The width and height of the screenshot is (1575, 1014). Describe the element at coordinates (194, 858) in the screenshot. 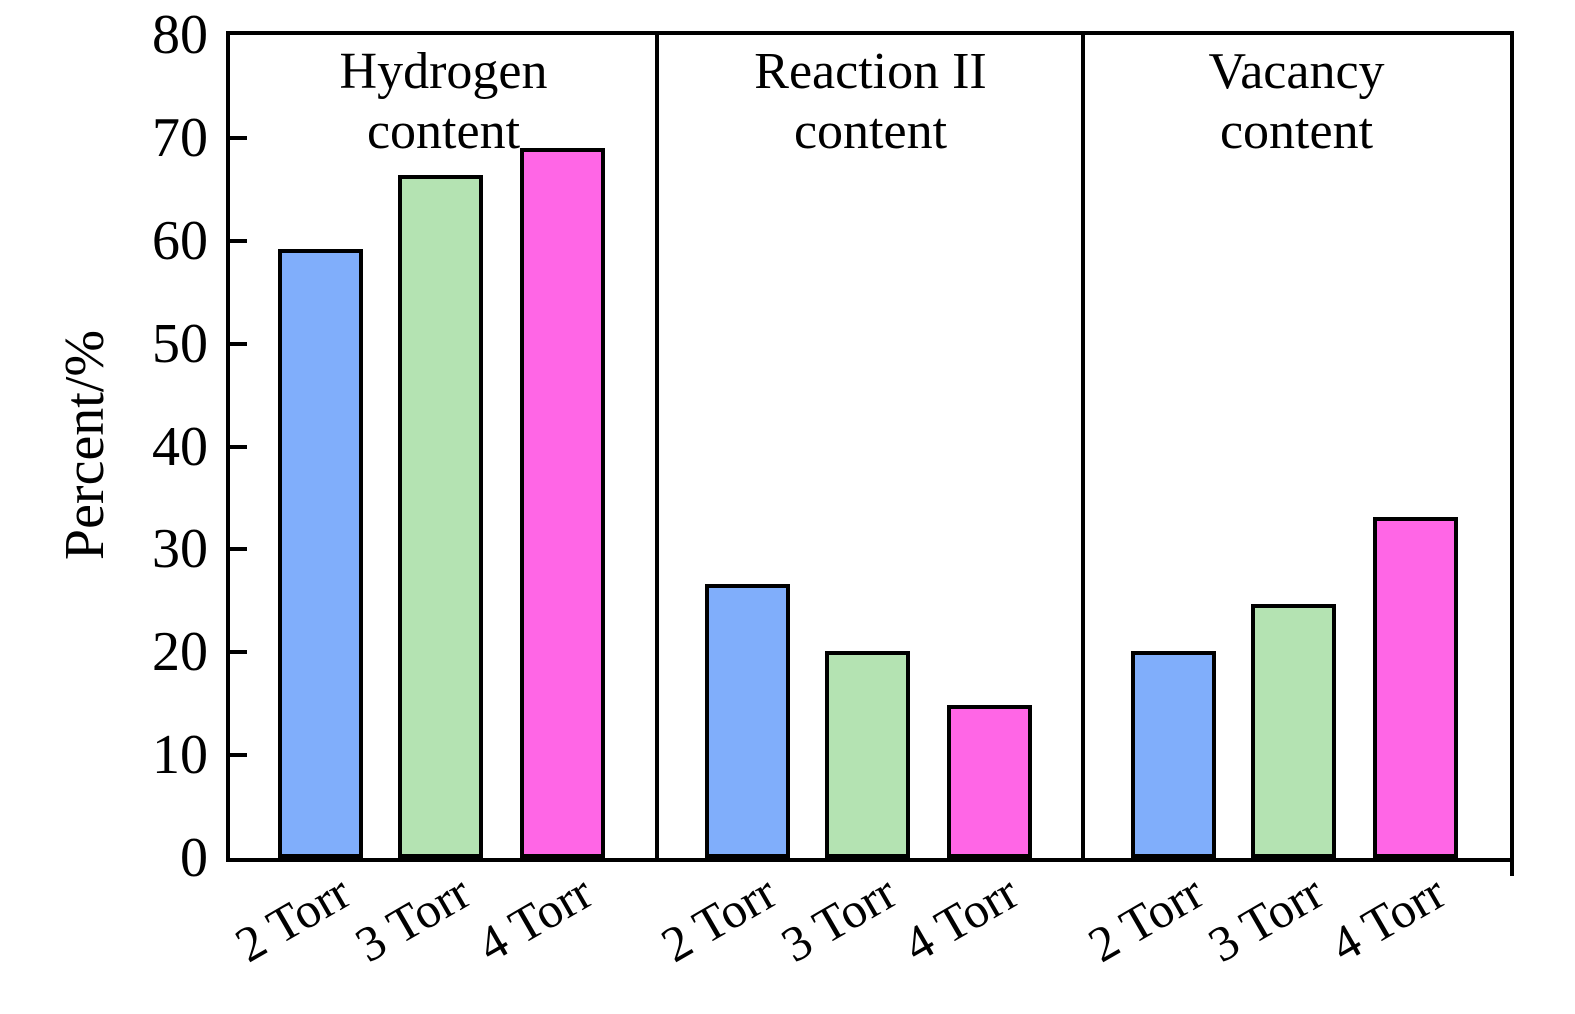

I see `y-tick-label: 0` at that location.